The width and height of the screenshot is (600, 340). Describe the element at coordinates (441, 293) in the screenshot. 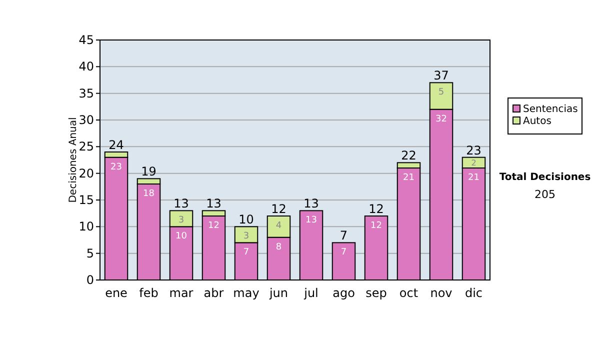

I see `x-tick-label: nov` at that location.